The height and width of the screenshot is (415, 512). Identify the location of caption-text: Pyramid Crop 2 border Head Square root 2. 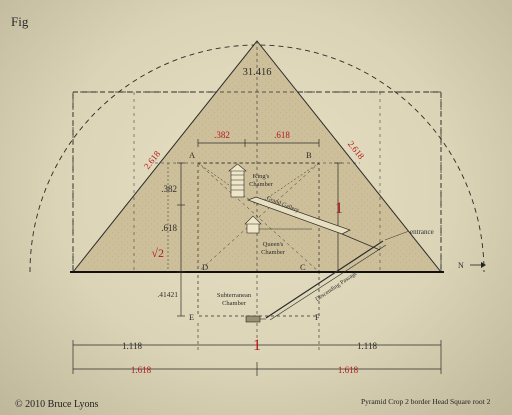
(426, 401).